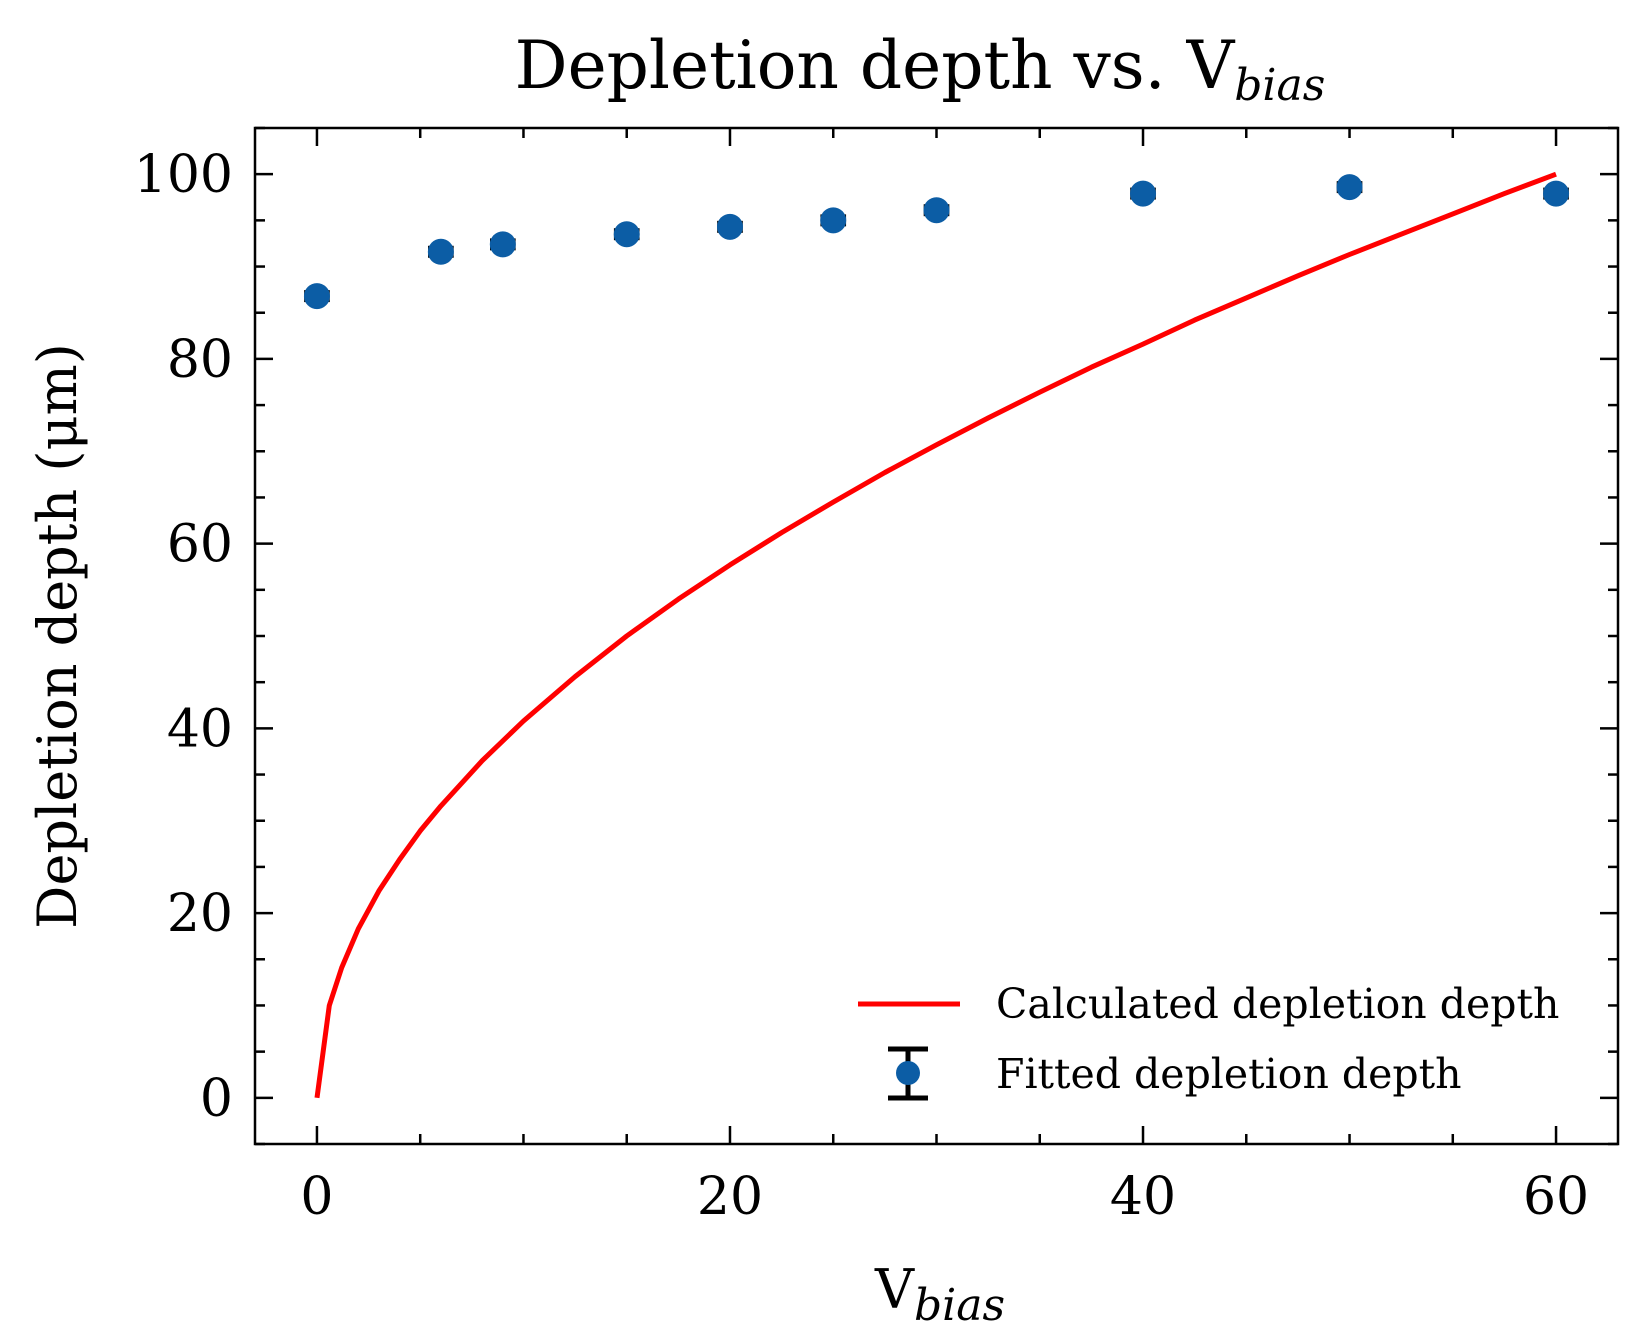  What do you see at coordinates (939, 1294) in the screenshot?
I see `x-axis-label: Vbias` at bounding box center [939, 1294].